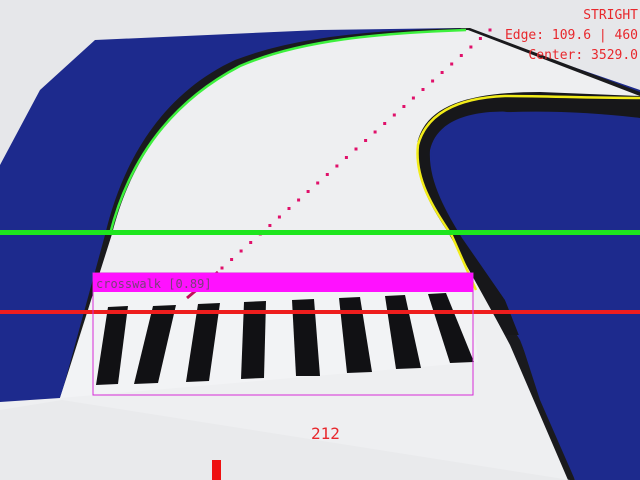  I want to click on detection-label: crosswalk [0.89], so click(154, 284).